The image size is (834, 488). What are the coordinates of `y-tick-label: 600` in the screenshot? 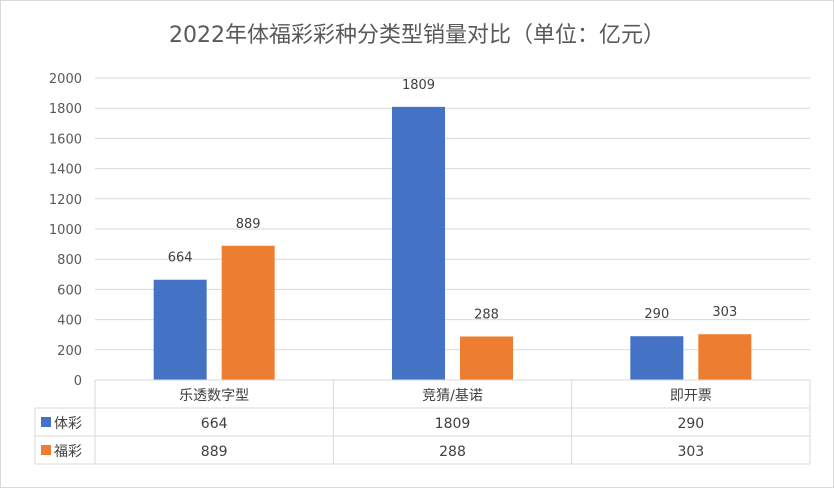 It's located at (69, 290).